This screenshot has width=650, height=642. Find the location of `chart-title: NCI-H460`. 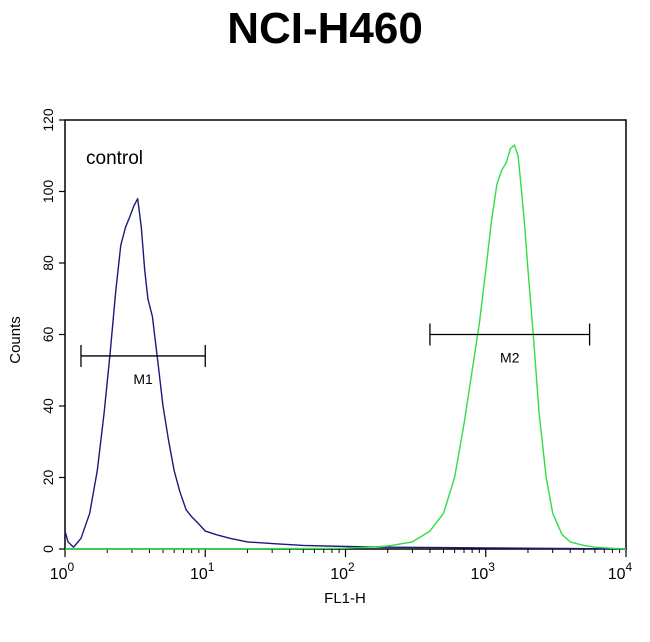

chart-title: NCI-H460 is located at coordinates (325, 28).